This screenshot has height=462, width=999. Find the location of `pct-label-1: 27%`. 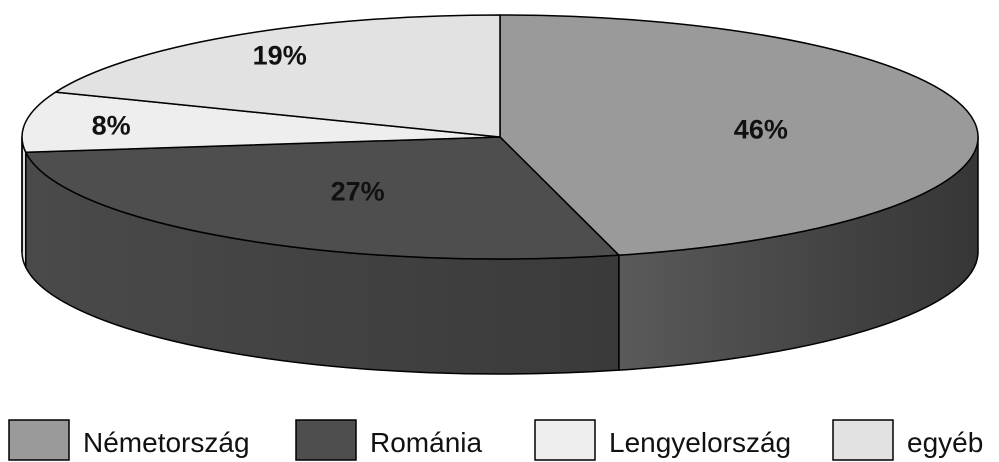

pct-label-1: 27% is located at coordinates (358, 191).